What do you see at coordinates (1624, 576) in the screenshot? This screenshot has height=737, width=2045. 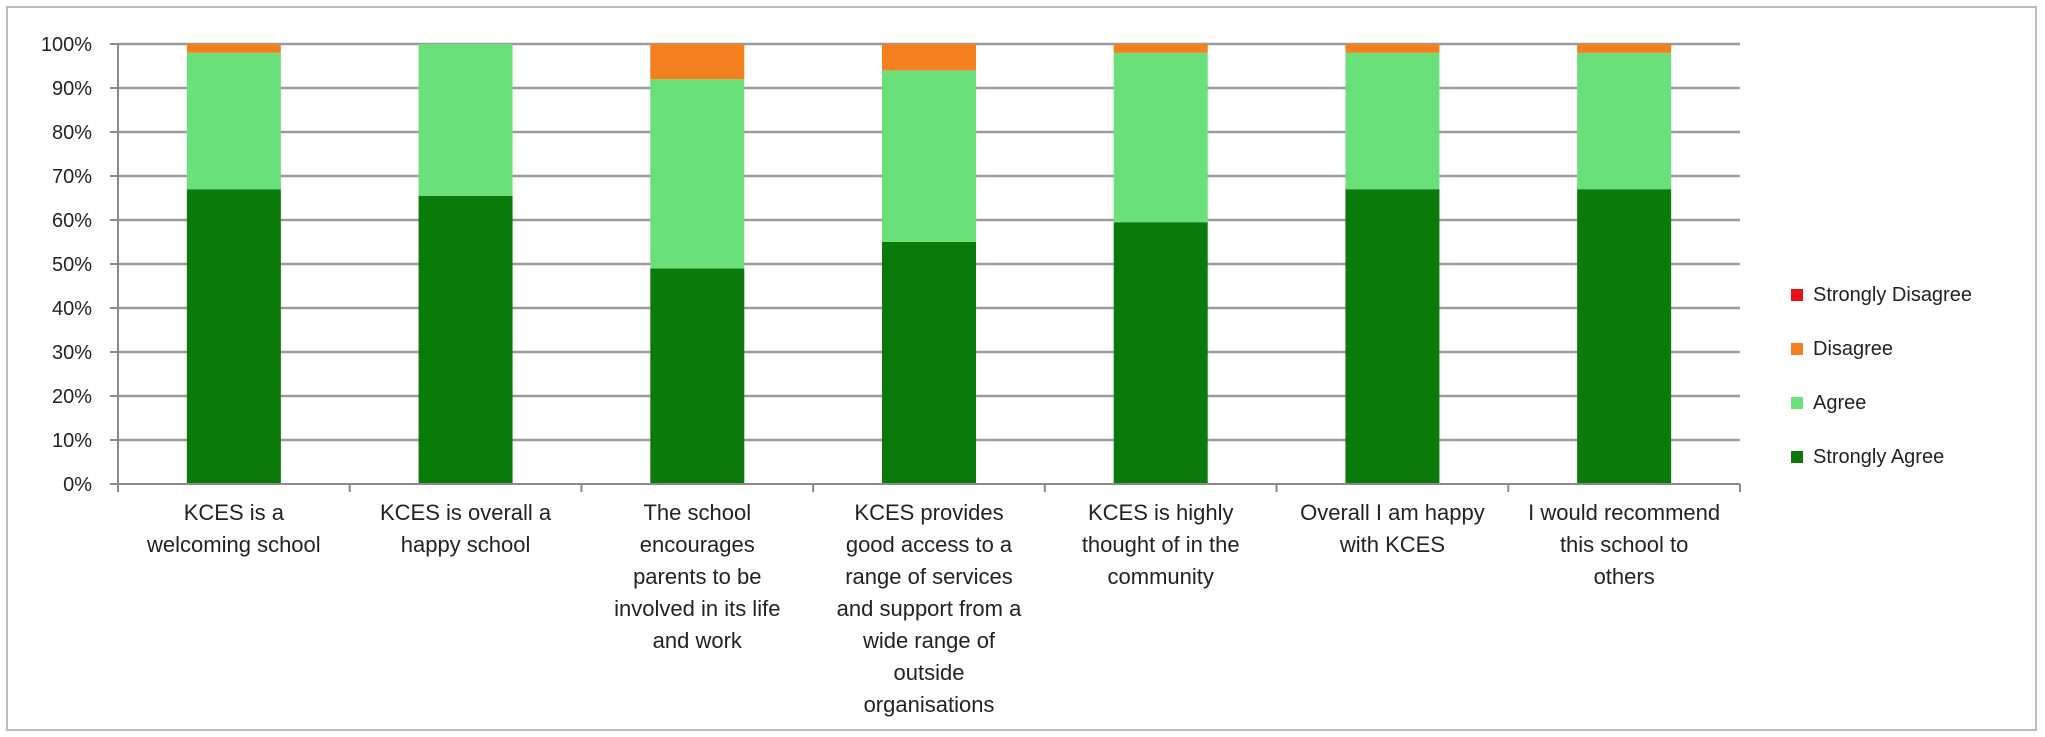 I see `x-category-label-line: others` at bounding box center [1624, 576].